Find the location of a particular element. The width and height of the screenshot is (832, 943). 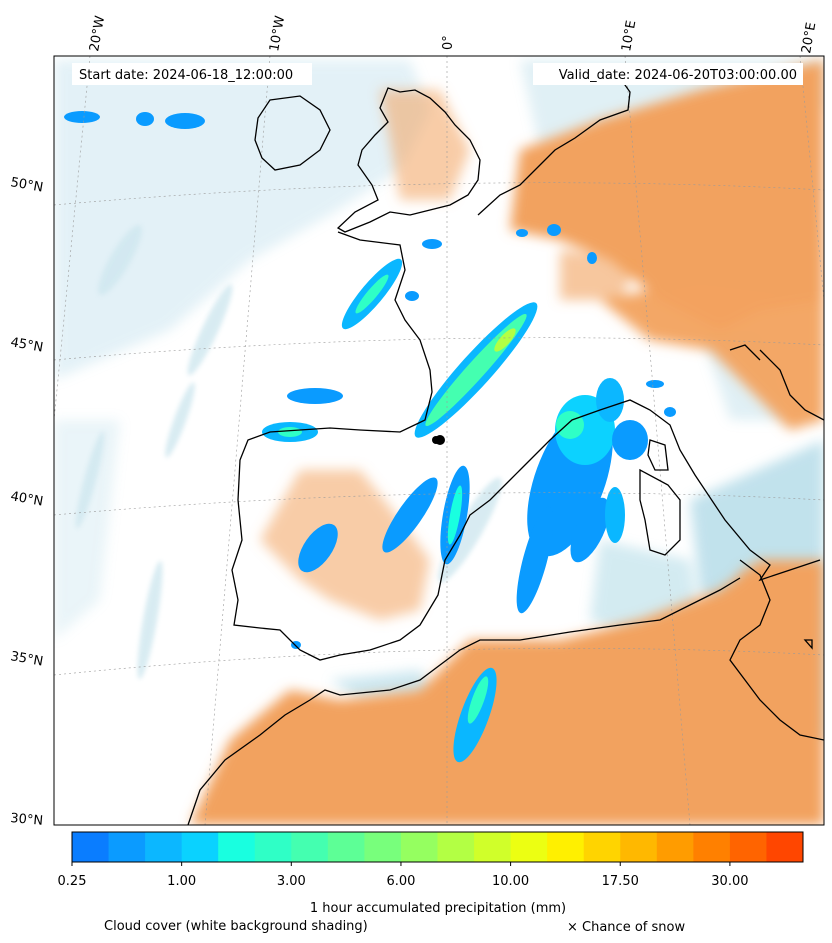

snow-chance-note: × Chance of snow is located at coordinates (626, 927).